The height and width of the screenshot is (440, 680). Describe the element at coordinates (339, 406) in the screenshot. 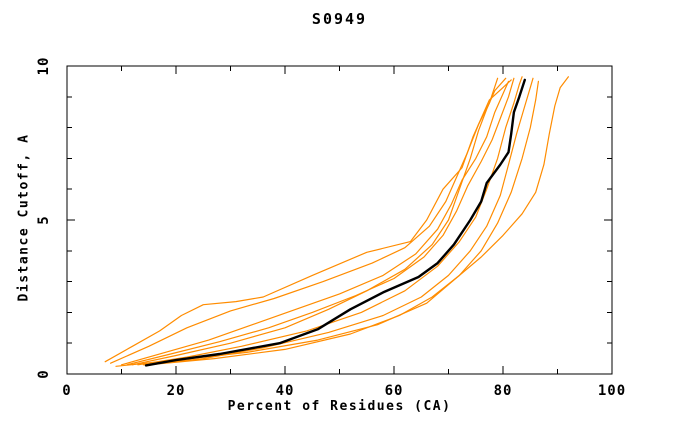

I see `x-axis-title: Percent of Residues (CA)` at that location.